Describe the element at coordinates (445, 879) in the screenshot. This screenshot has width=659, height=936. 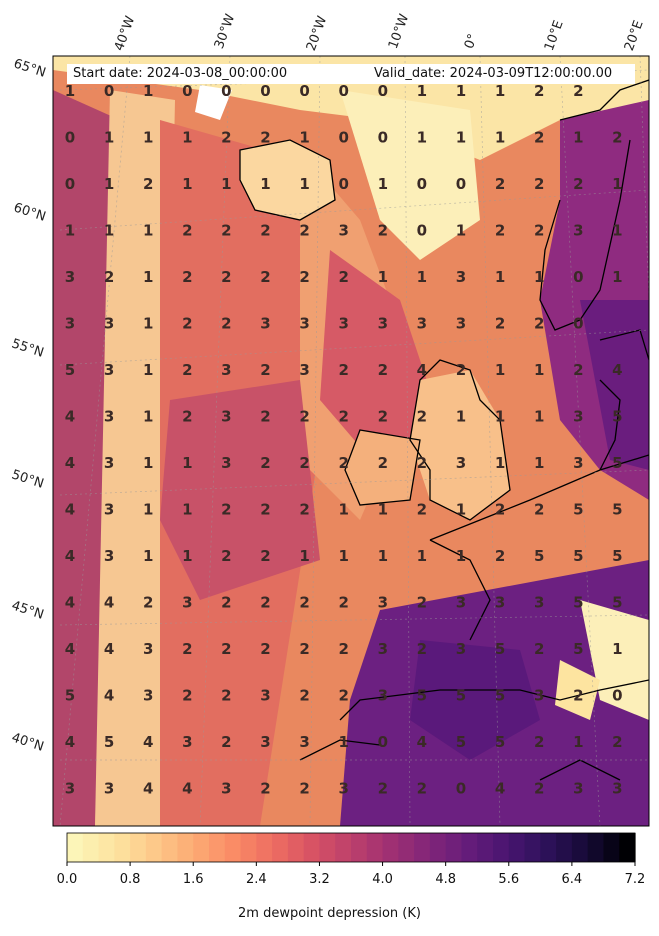
I see `colorbar-tick-label: 4.8` at that location.